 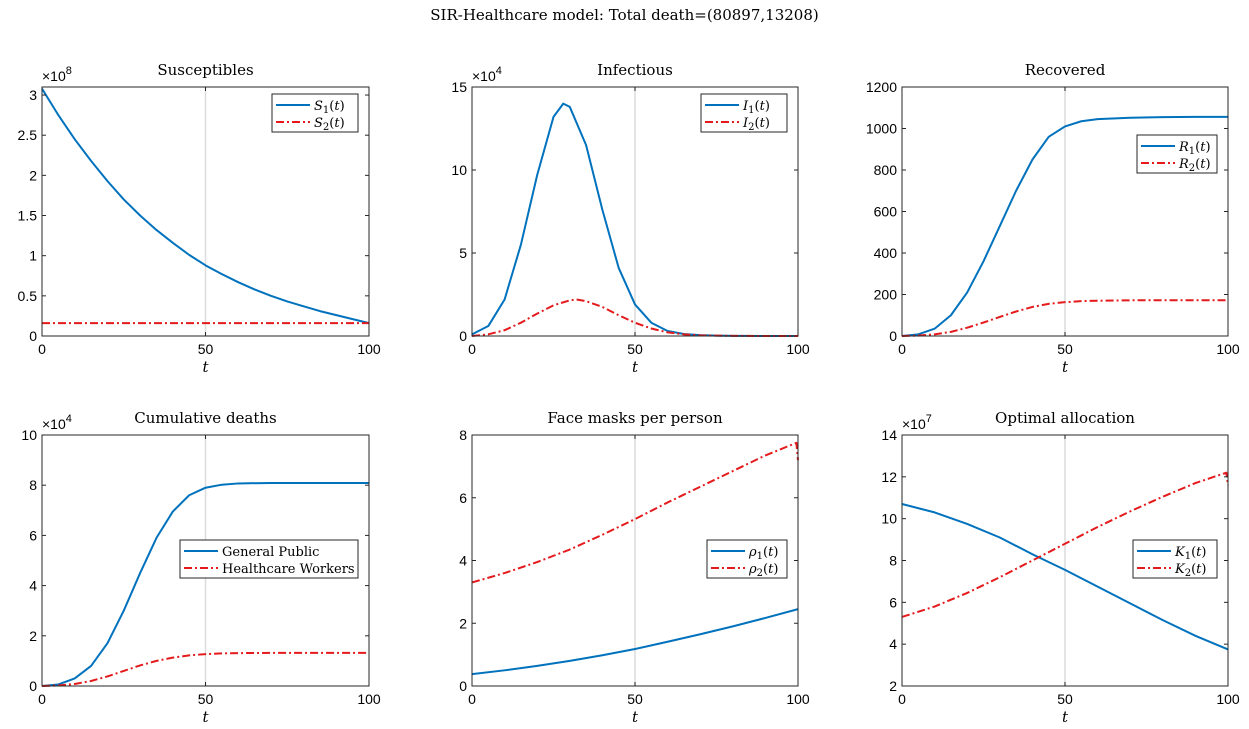 What do you see at coordinates (881, 87) in the screenshot?
I see `y-tick-label: 1200` at bounding box center [881, 87].